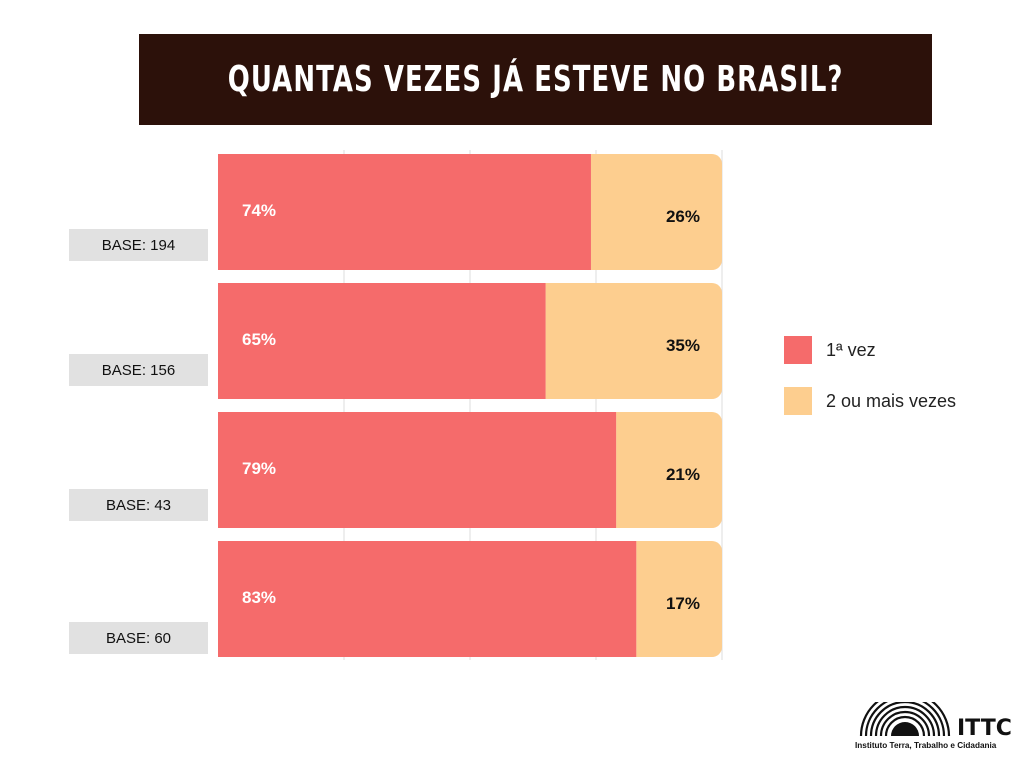 This screenshot has width=1024, height=768. I want to click on legend-item-two-or-more: 2 ou mais vezes, so click(870, 401).